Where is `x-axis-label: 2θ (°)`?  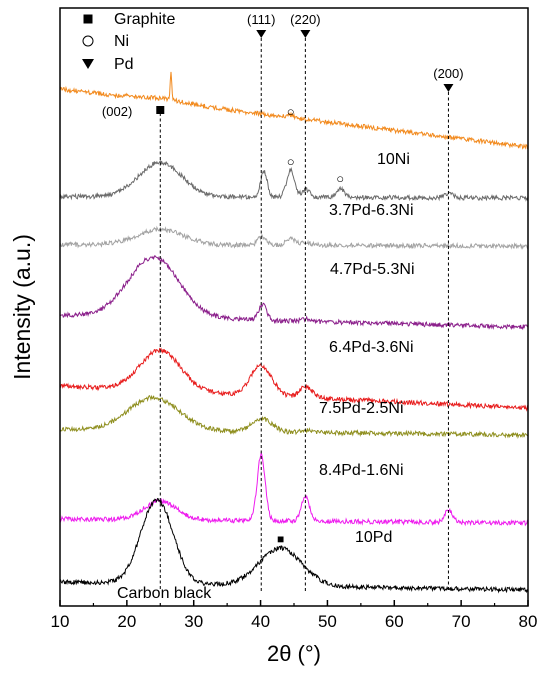 x-axis-label: 2θ (°) is located at coordinates (294, 653).